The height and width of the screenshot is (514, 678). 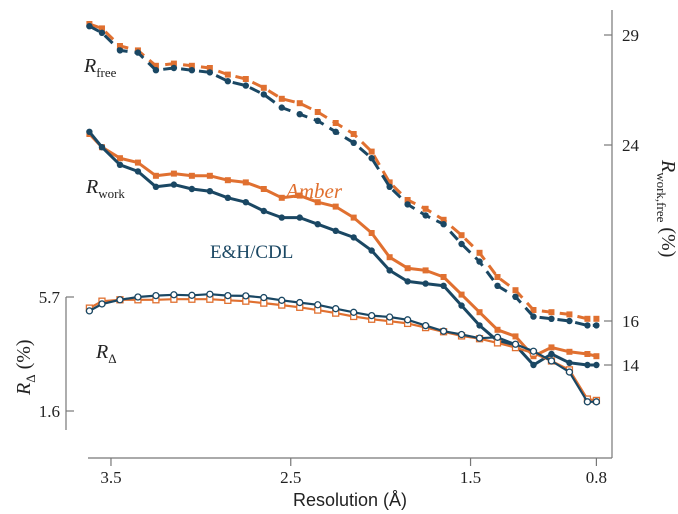 What do you see at coordinates (630, 321) in the screenshot?
I see `right-tick-label: 16` at bounding box center [630, 321].